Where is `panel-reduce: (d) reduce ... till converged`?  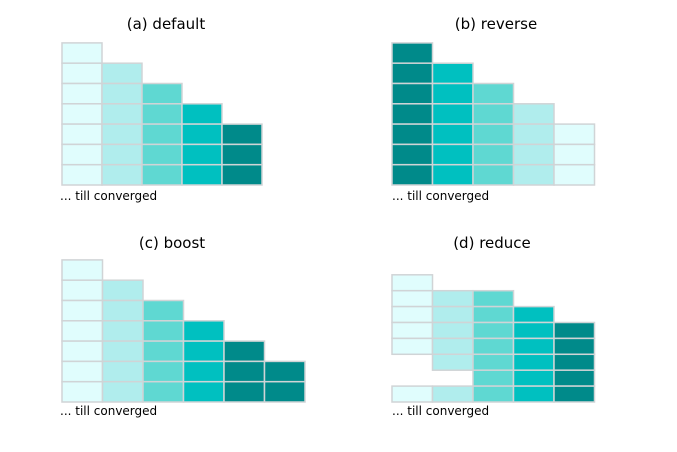 panel-reduce: (d) reduce ... till converged is located at coordinates (493, 326).